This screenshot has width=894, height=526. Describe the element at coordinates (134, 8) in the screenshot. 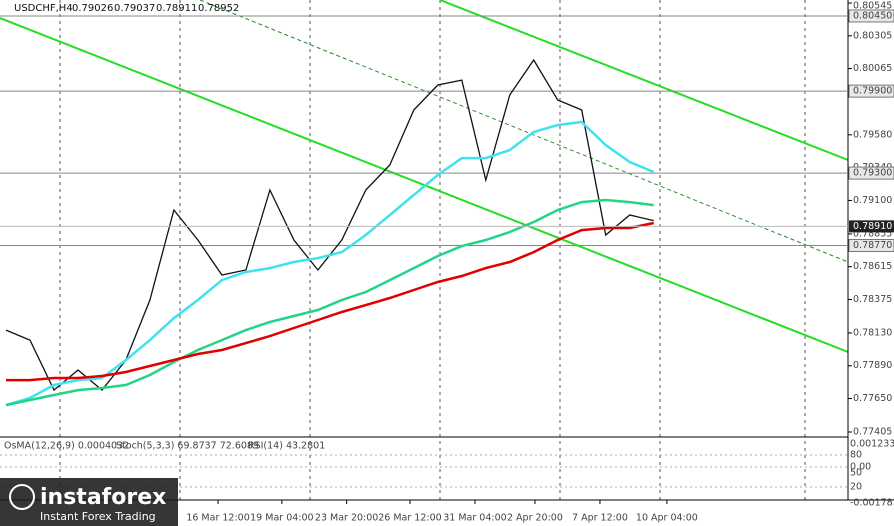

I see `ohlc-value: 0.79037` at that location.